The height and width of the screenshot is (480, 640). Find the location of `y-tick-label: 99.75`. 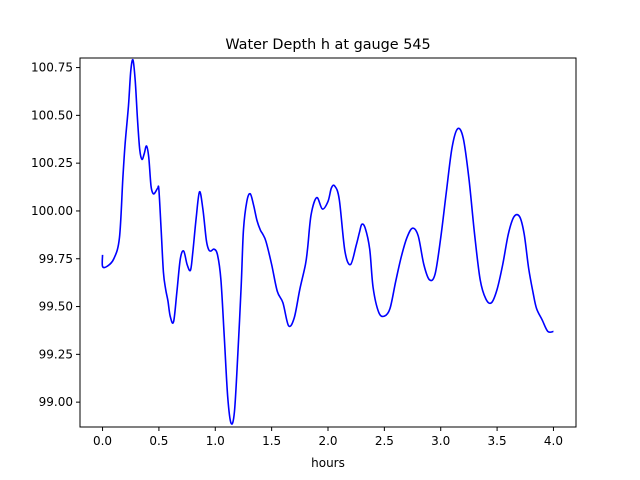

y-tick-label: 99.75 is located at coordinates (56, 259).